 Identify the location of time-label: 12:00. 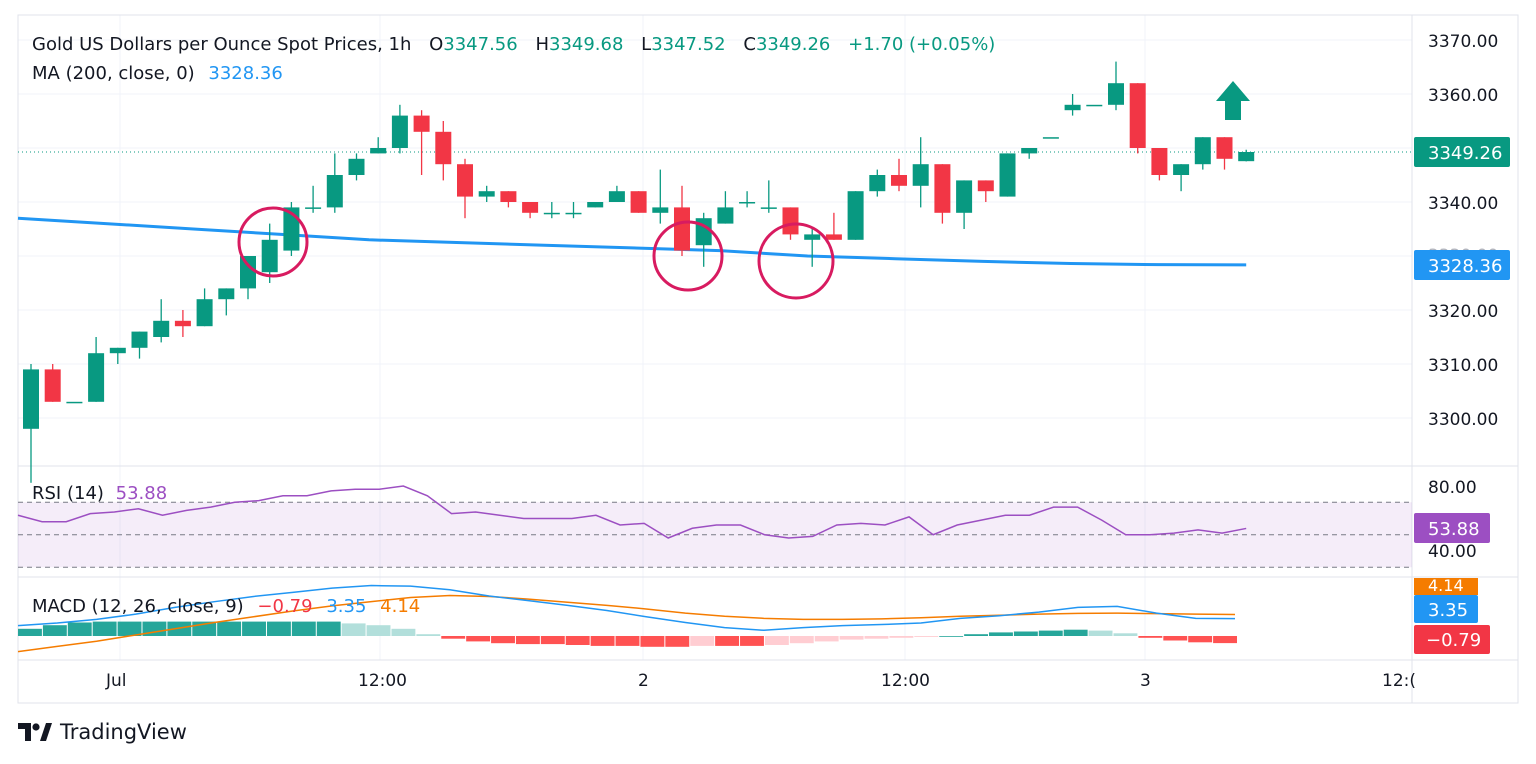
(382, 681).